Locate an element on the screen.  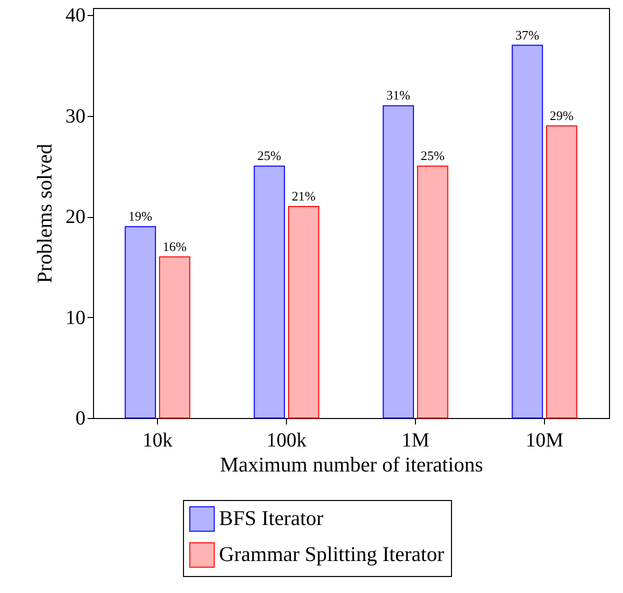
x-tick-label: 10M is located at coordinates (545, 441).